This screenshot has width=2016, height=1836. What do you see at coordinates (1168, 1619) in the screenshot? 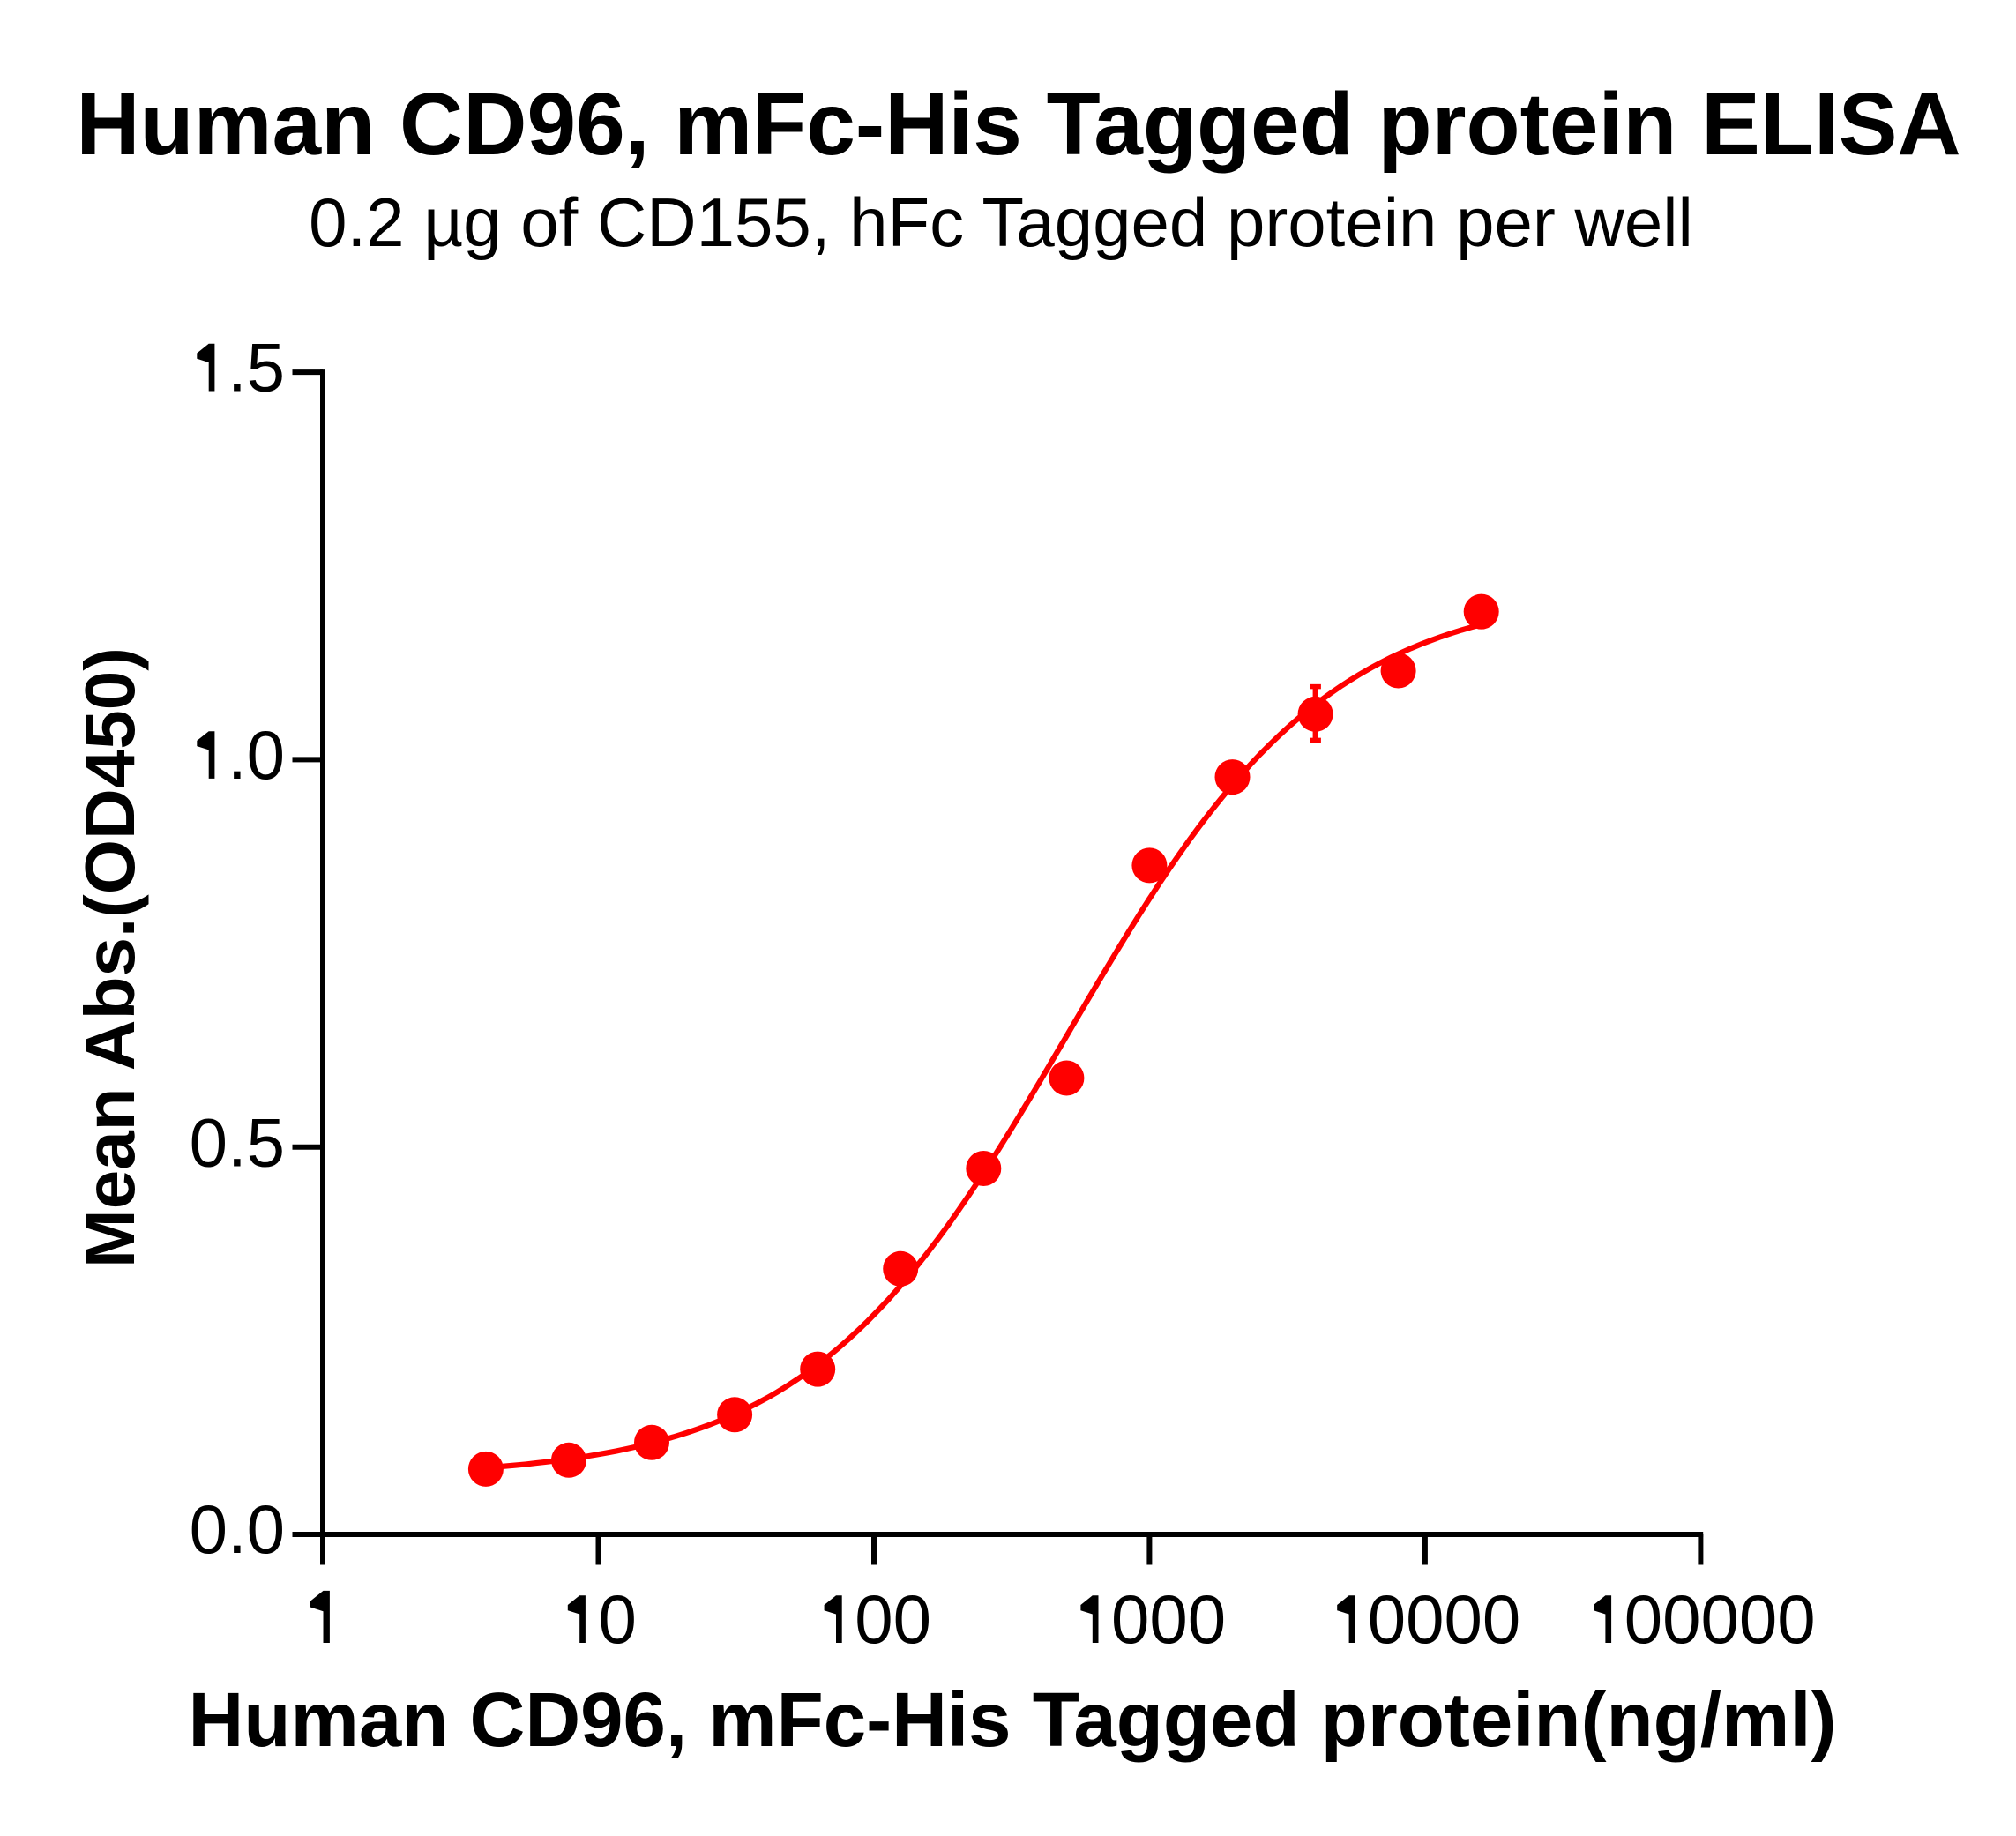
I see `svg-text: 000` at bounding box center [1168, 1619].